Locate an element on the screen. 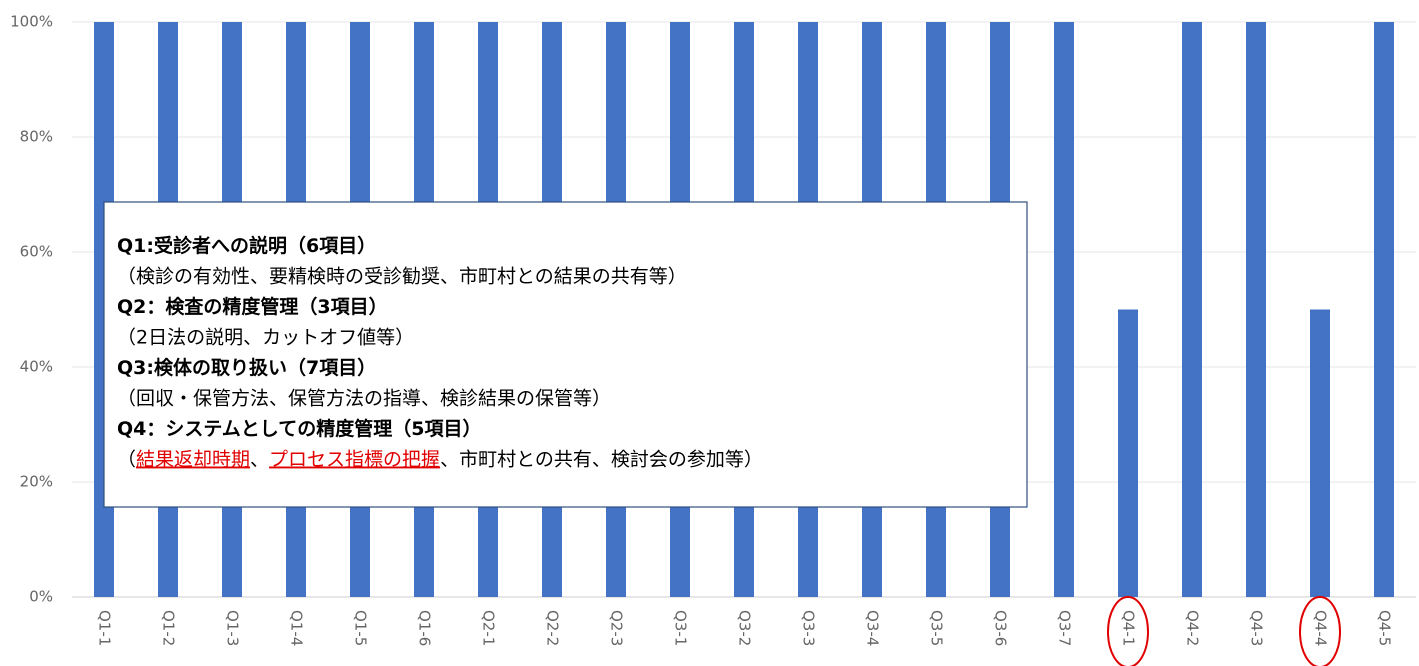 The width and height of the screenshot is (1419, 666). x-tick-label: Q2-3 is located at coordinates (617, 628).